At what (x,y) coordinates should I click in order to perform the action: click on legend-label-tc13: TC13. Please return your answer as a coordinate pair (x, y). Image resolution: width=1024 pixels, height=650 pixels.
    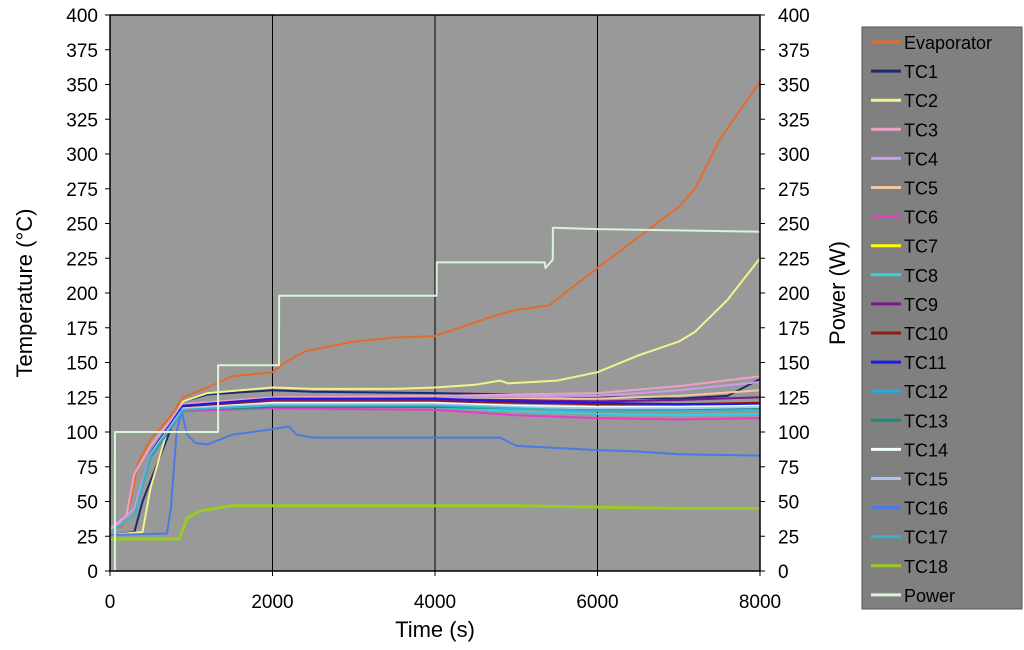
    Looking at the image, I should click on (926, 421).